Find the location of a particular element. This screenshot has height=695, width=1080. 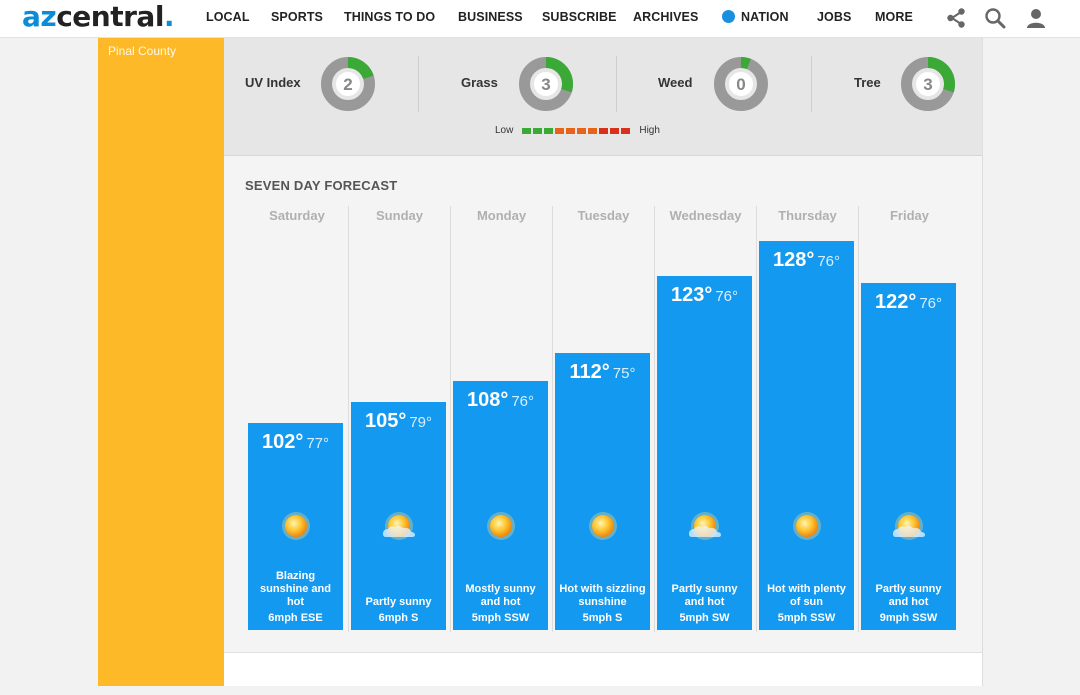

nav-local: LOCAL is located at coordinates (228, 17).